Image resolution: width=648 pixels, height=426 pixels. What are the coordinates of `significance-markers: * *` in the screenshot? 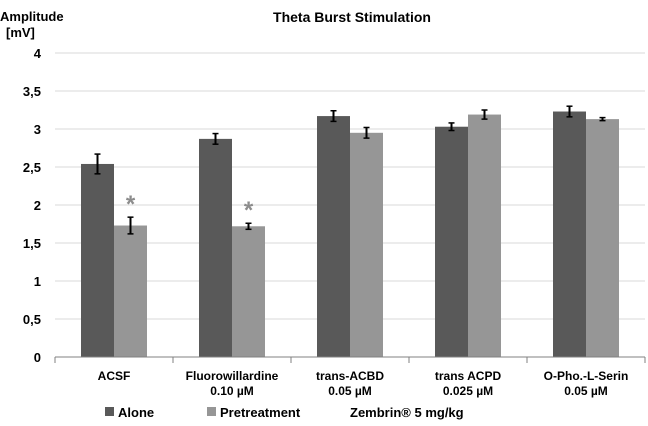 It's located at (190, 207).